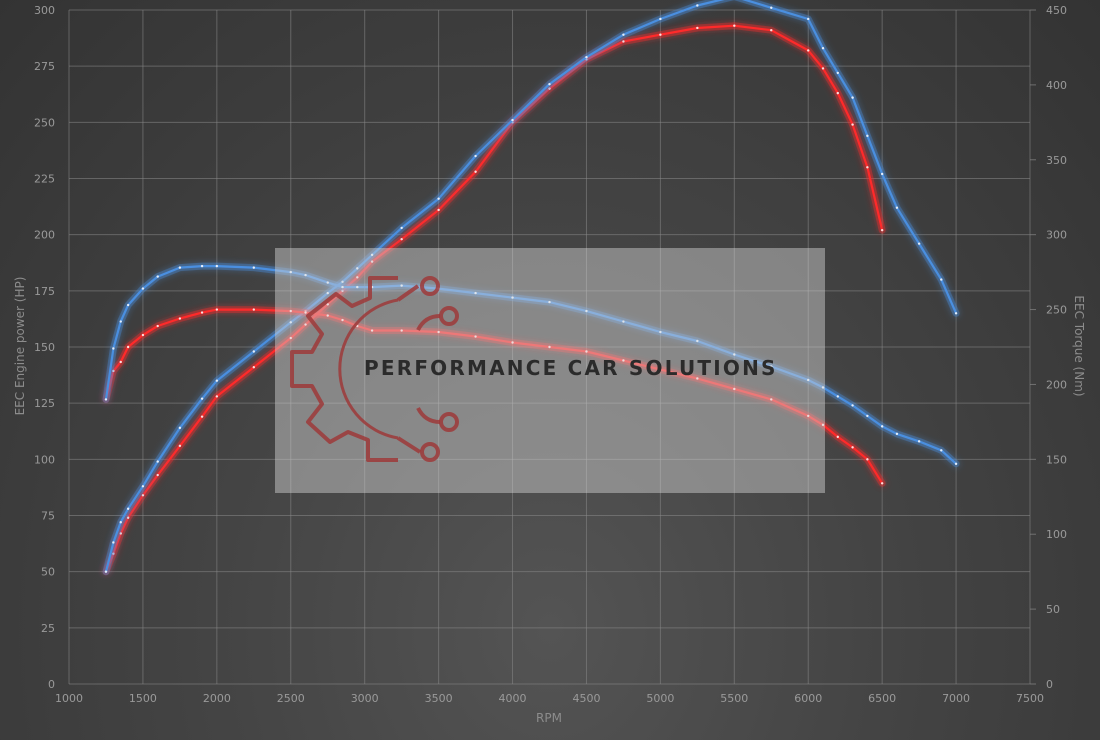 This screenshot has width=1100, height=740. Describe the element at coordinates (44, 291) in the screenshot. I see `left-tick-label: 175` at that location.